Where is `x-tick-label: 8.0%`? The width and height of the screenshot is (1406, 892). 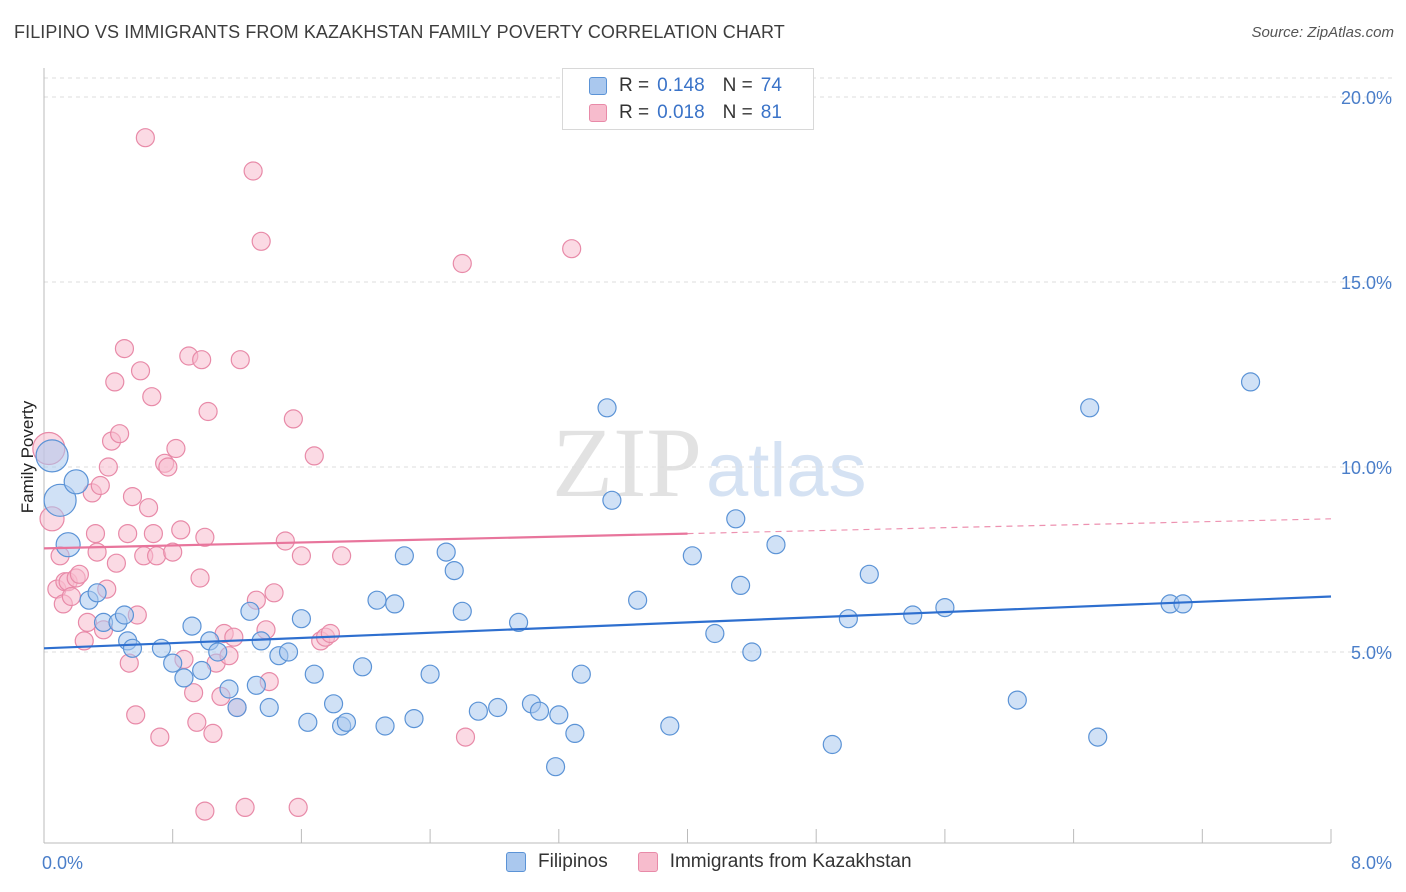
x-tick-label: 8.0% is located at coordinates (1371, 863).